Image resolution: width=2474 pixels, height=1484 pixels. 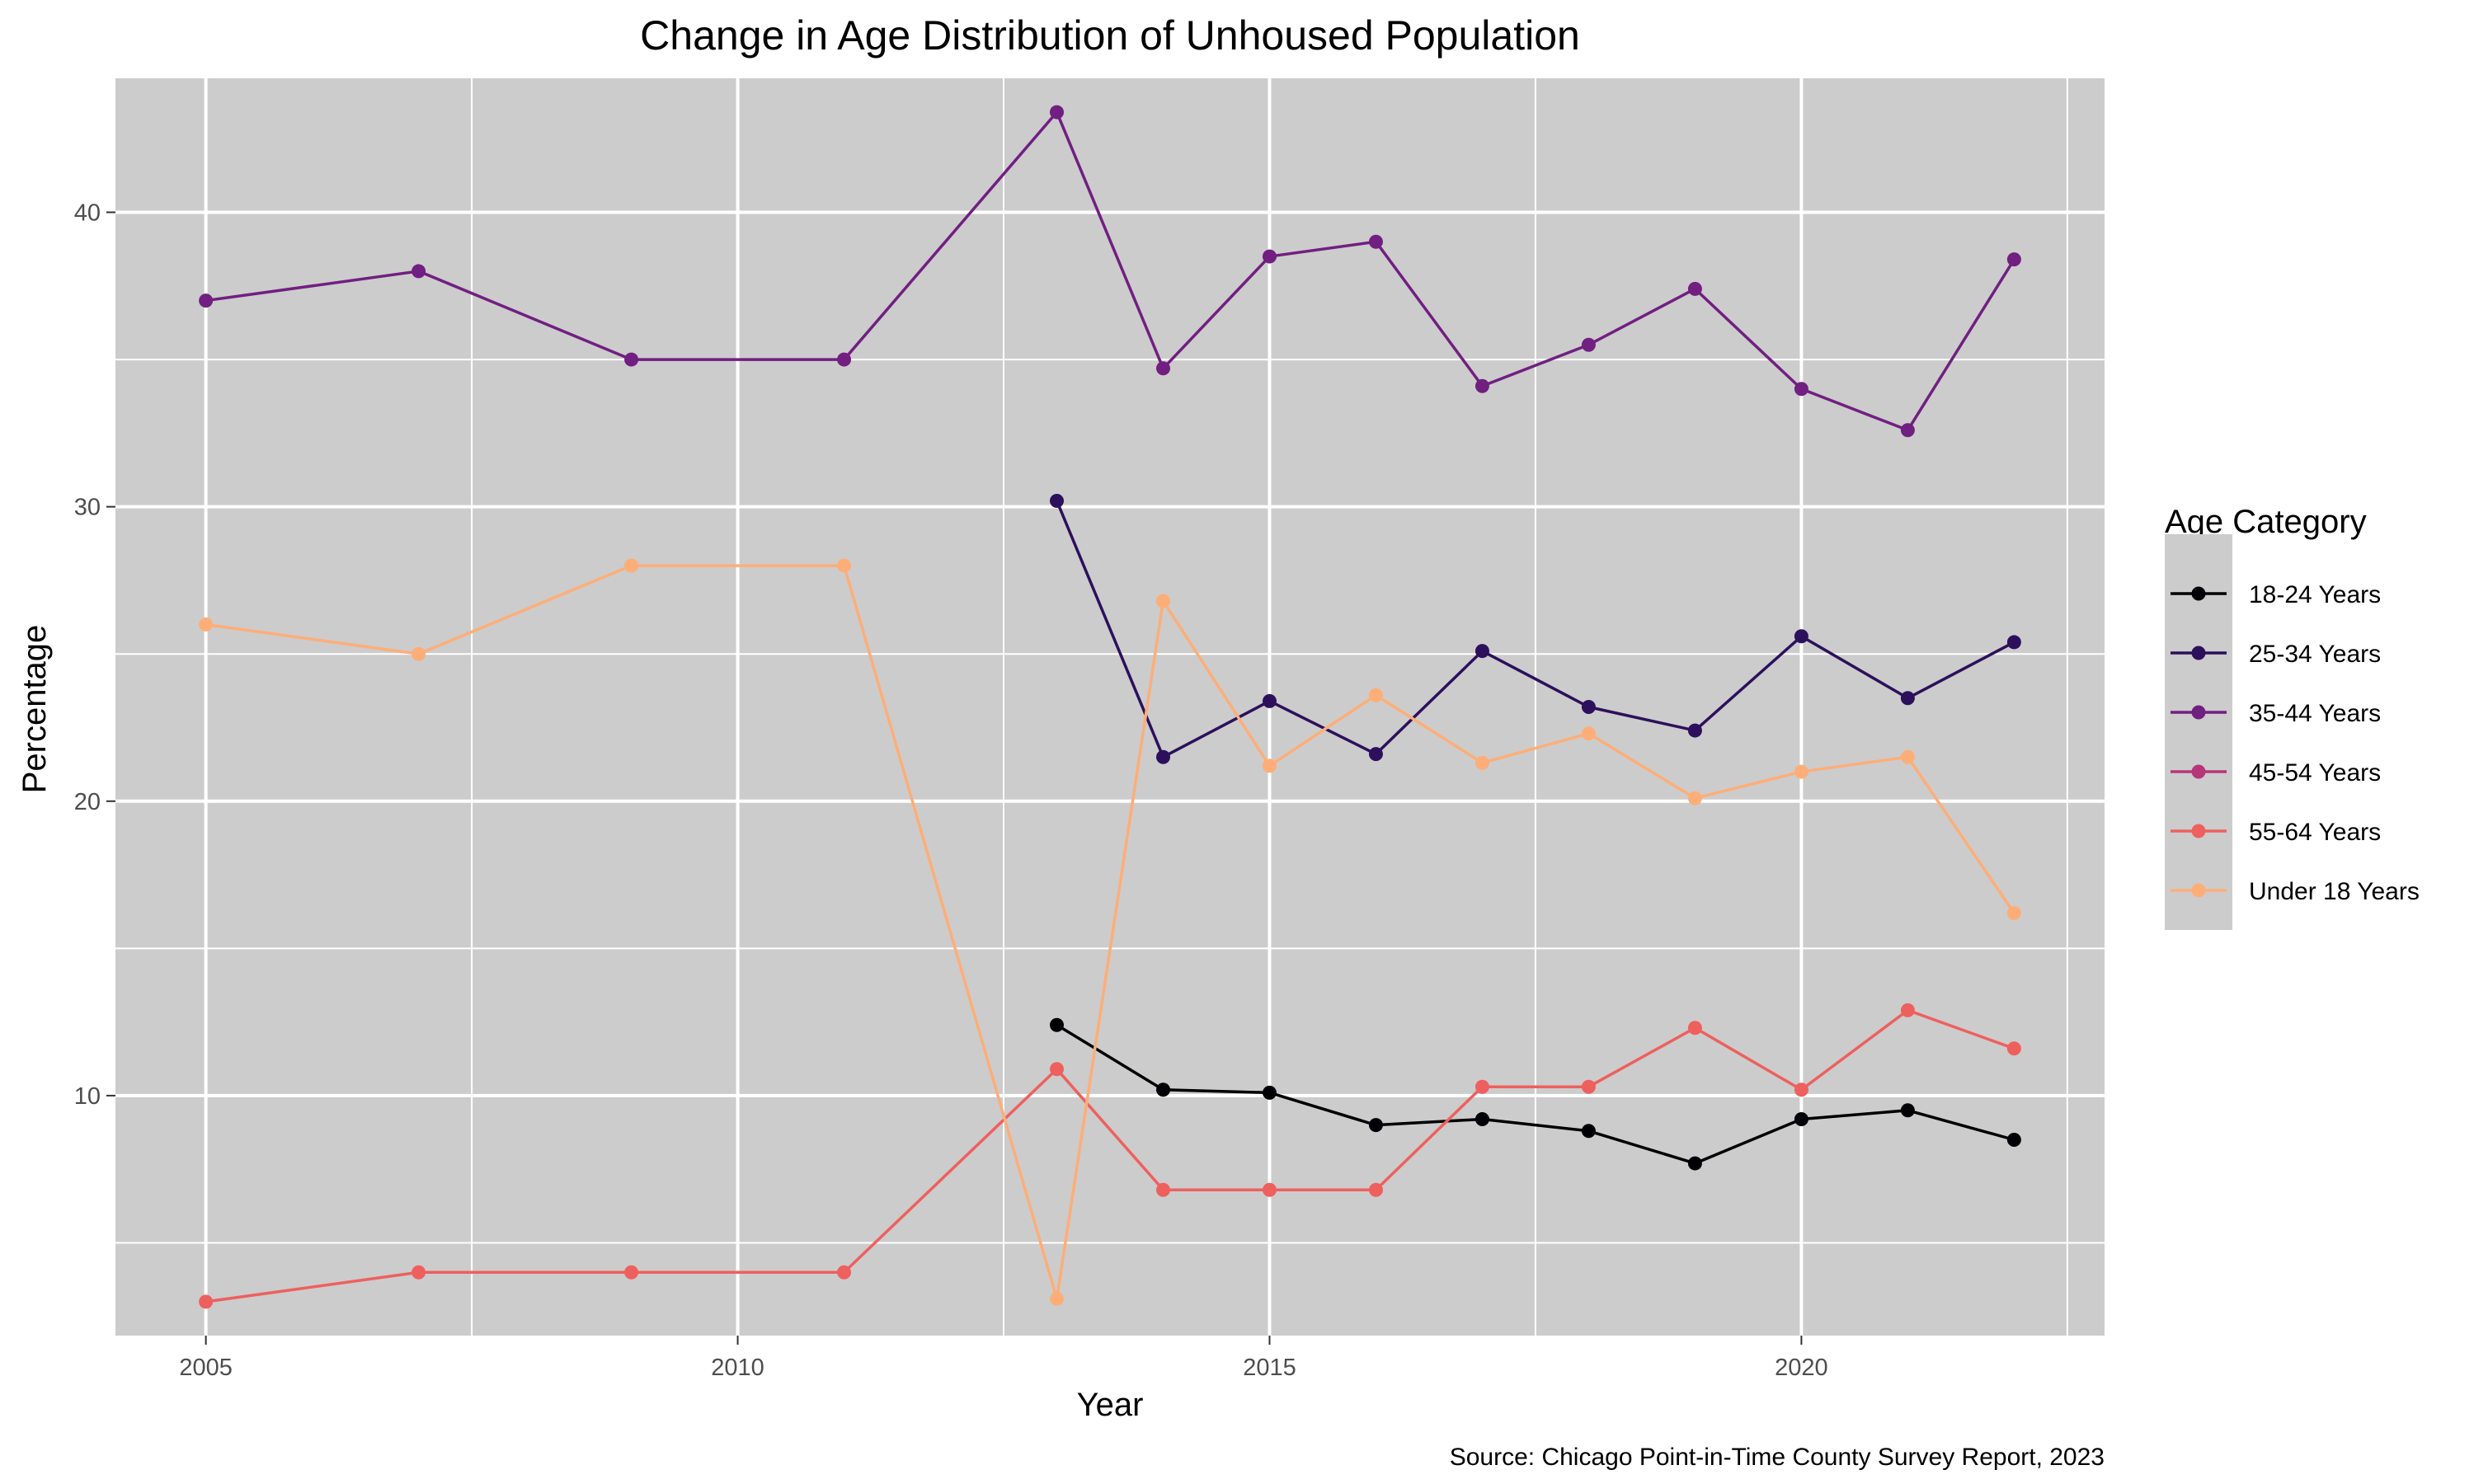 I want to click on legend-item-5: Under 18 Years, so click(x=2295, y=891).